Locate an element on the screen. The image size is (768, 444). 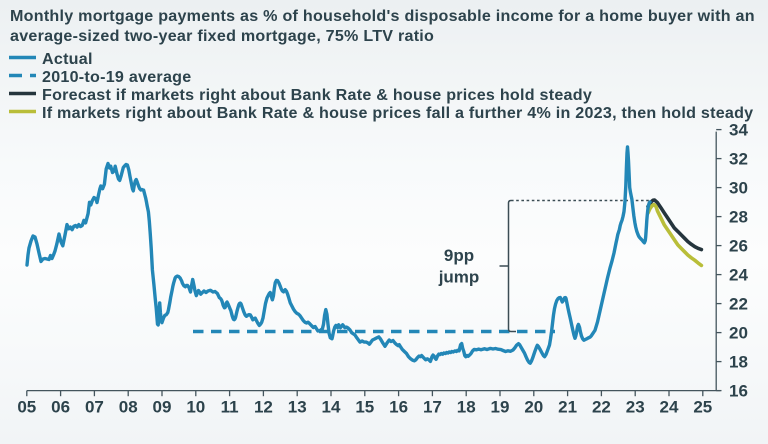
svg-text: 15 is located at coordinates (364, 407).